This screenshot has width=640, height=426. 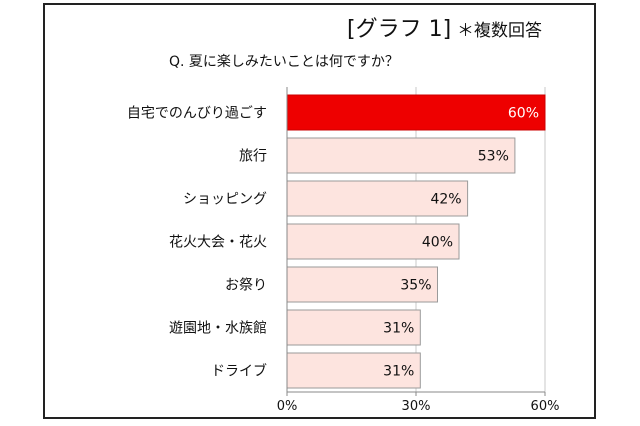 I want to click on x-tick-label: 60%, so click(x=545, y=406).